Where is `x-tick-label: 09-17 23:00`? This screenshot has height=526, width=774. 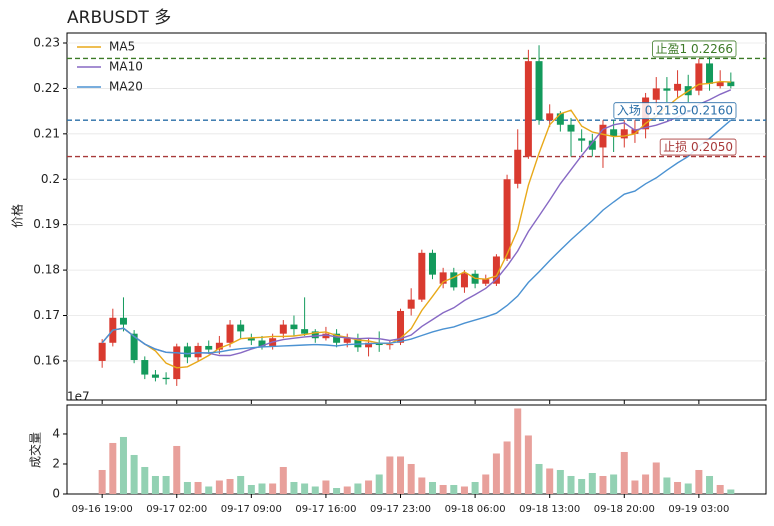
x-tick-label: 09-17 23:00 is located at coordinates (400, 509).